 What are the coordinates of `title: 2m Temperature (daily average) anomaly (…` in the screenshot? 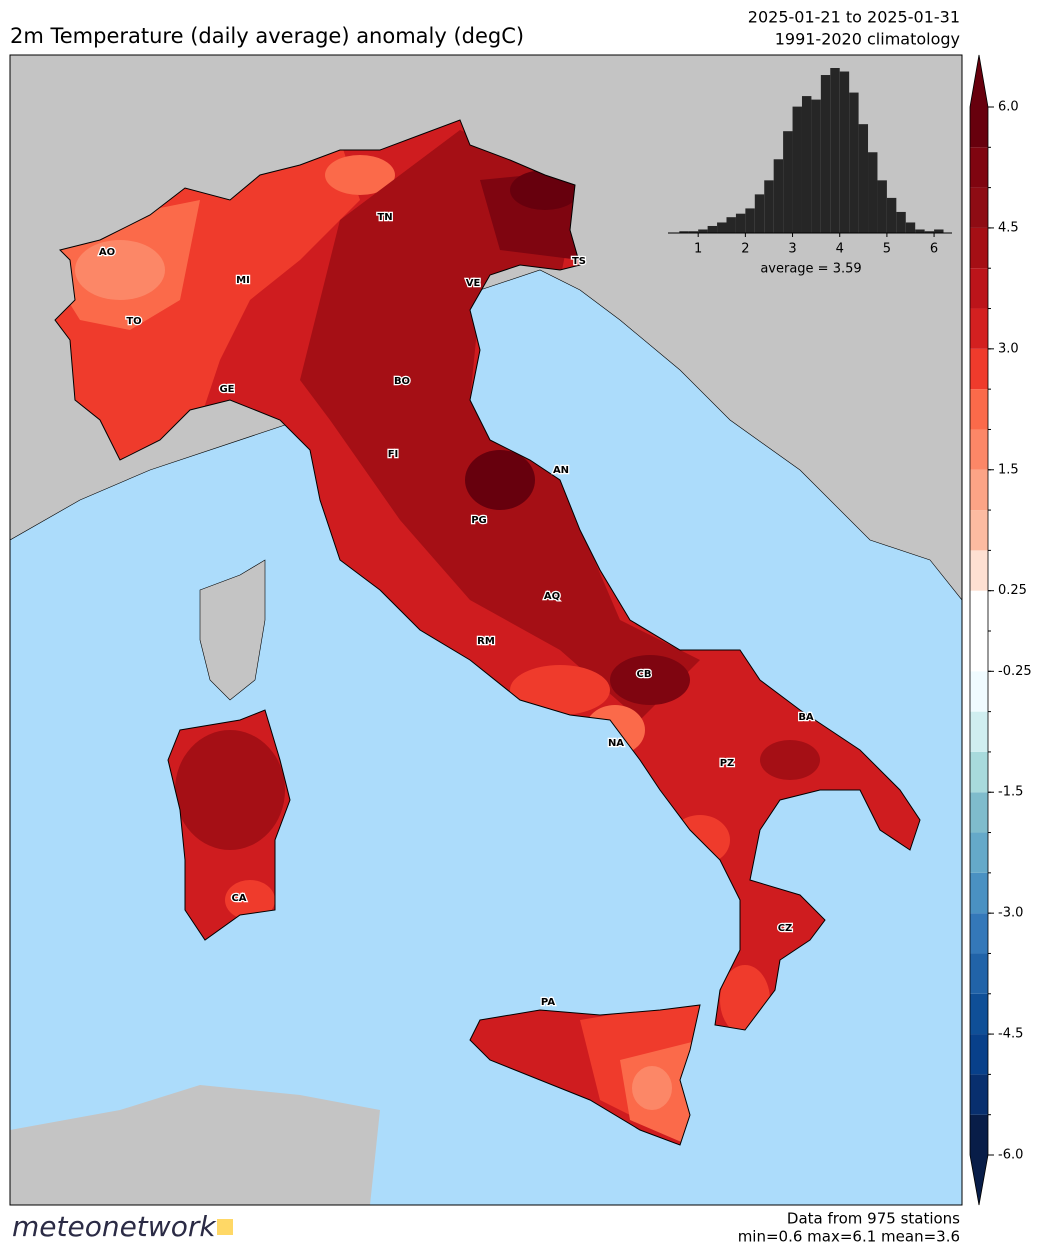 It's located at (267, 36).